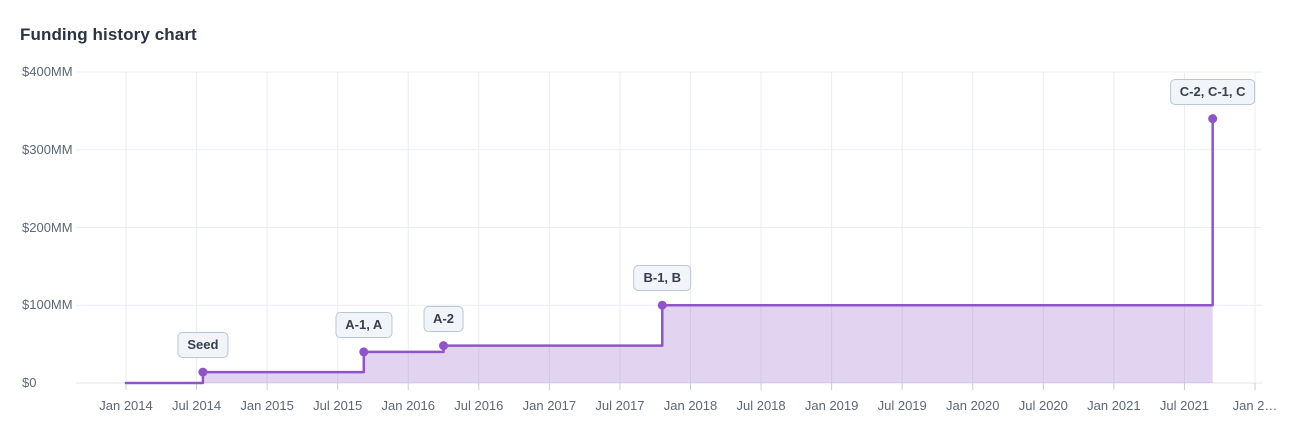  I want to click on x-axis-label: Jan 2014, so click(126, 405).